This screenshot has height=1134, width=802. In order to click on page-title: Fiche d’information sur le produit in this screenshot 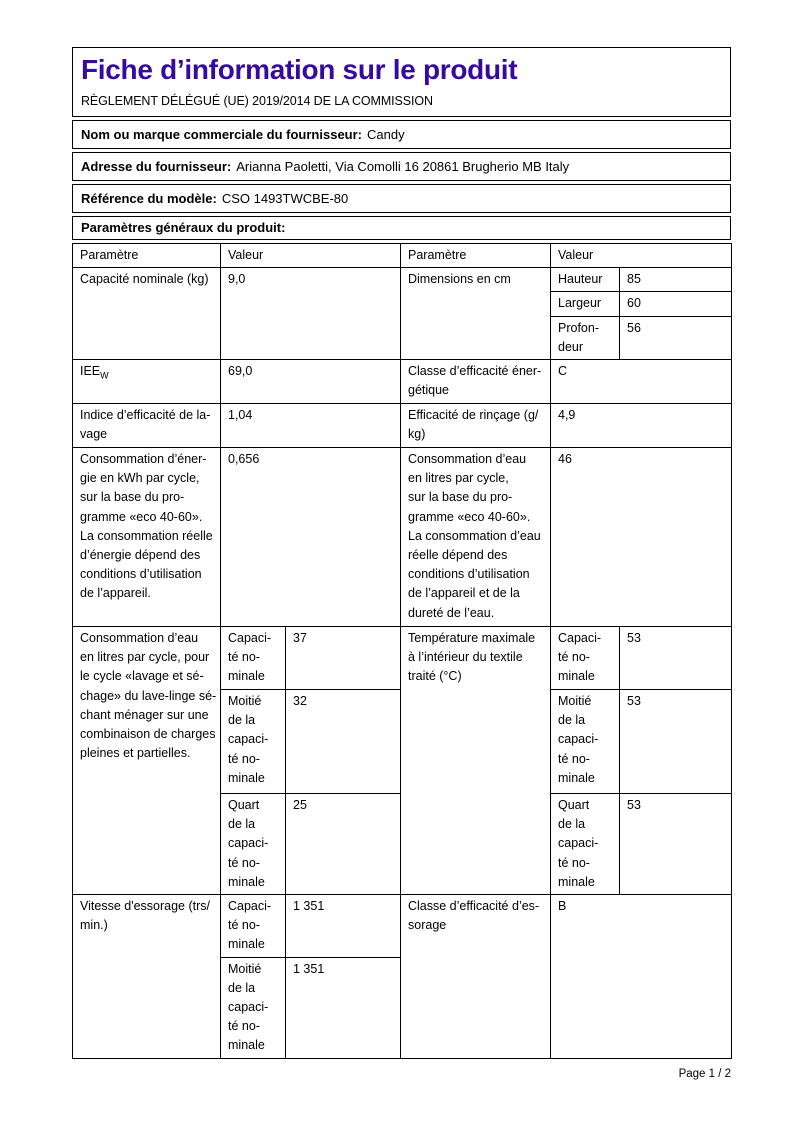, I will do `click(299, 69)`.